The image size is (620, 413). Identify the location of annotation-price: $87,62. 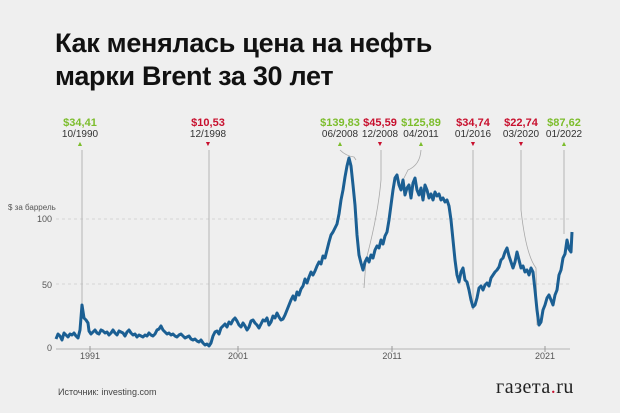
(564, 123).